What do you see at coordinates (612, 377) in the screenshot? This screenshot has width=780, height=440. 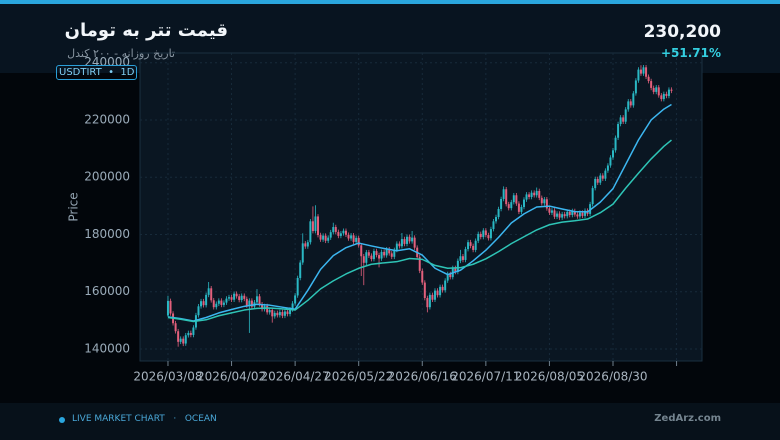 I see `x-tick-label: 2026/08/30` at bounding box center [612, 377].